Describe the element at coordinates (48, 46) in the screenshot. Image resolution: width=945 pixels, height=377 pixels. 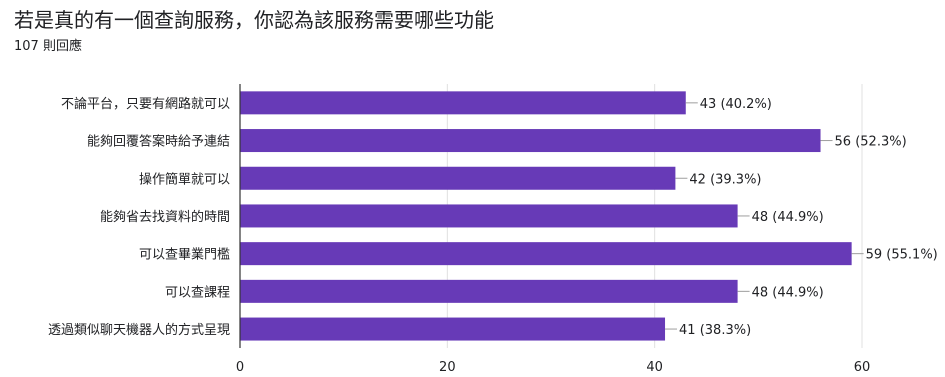
I see `response-count: 107 則回應` at that location.